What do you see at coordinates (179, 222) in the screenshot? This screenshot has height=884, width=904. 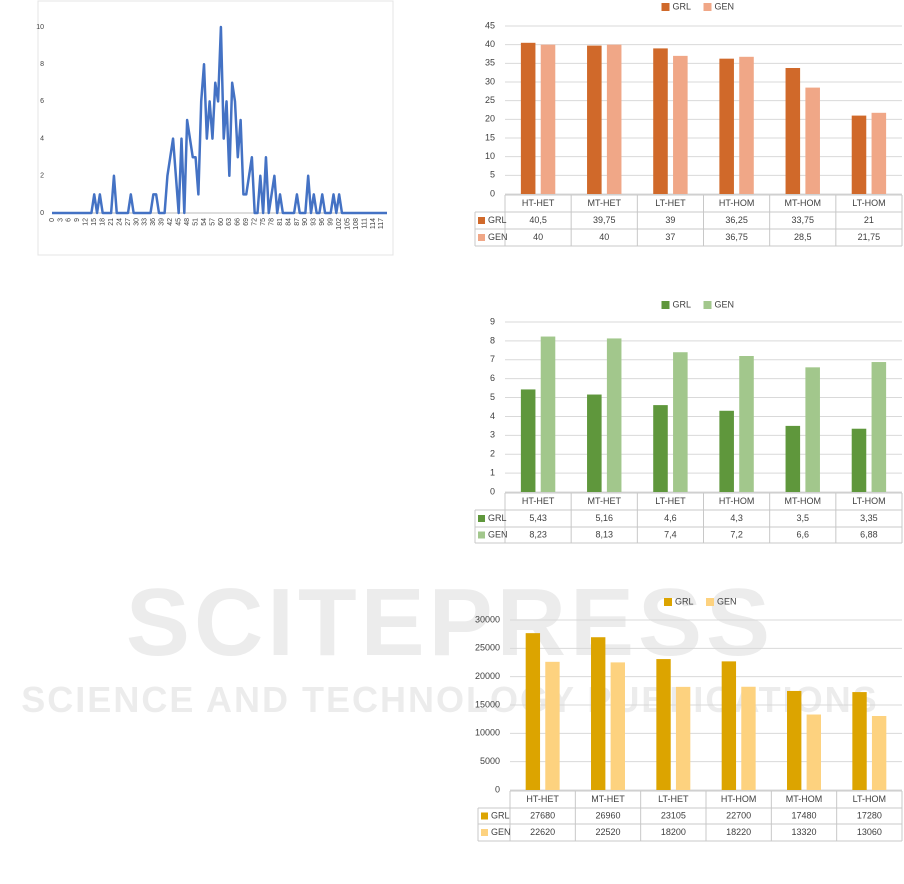 I see `x-tick-label: 45` at bounding box center [179, 222].